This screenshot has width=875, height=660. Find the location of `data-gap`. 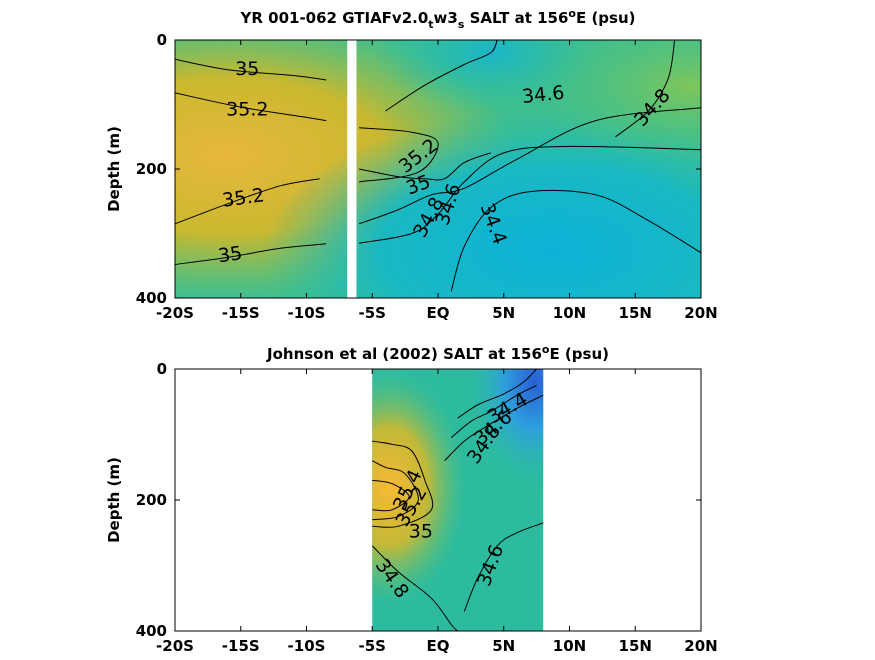

data-gap is located at coordinates (352, 169).